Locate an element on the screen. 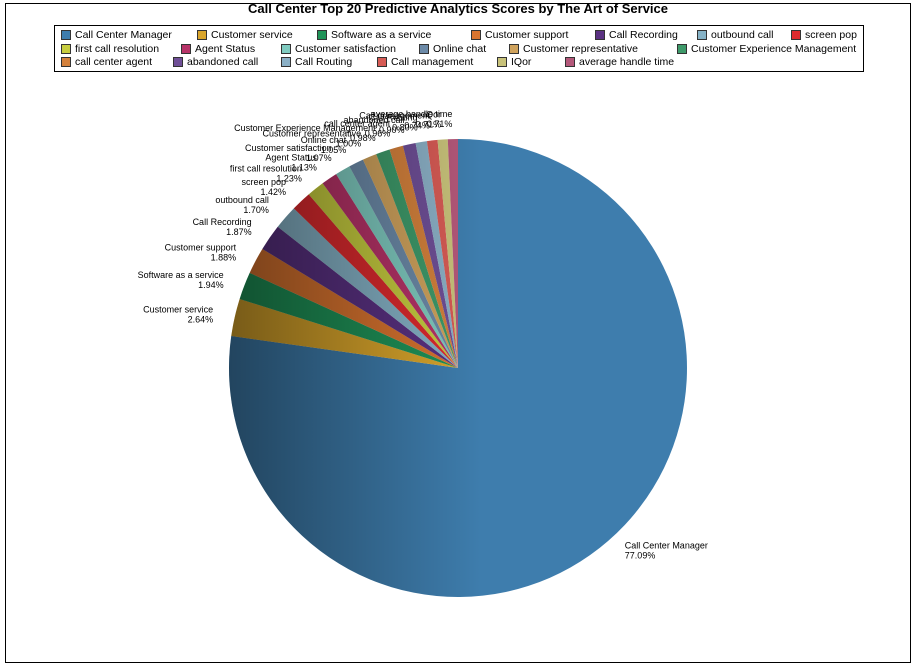 The width and height of the screenshot is (916, 668). slice-label: 0.74% is located at coordinates (417, 126).